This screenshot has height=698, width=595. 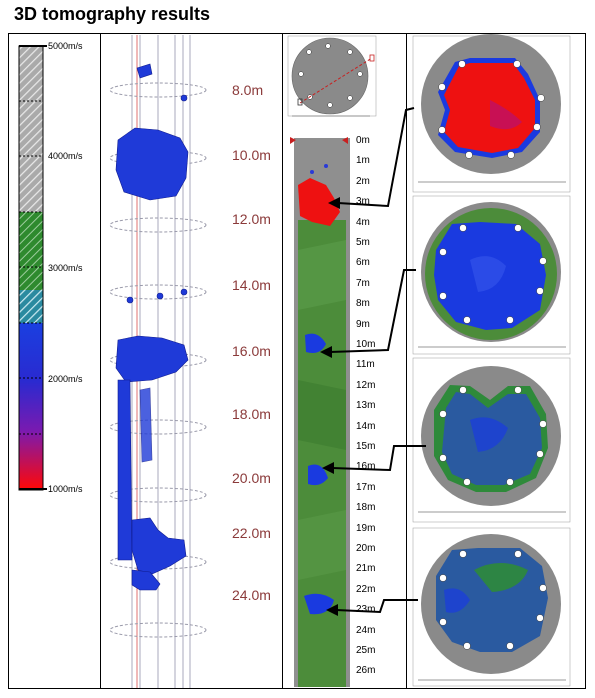 What do you see at coordinates (251, 155) in the screenshot?
I see `elevation-label: 10.0m` at bounding box center [251, 155].